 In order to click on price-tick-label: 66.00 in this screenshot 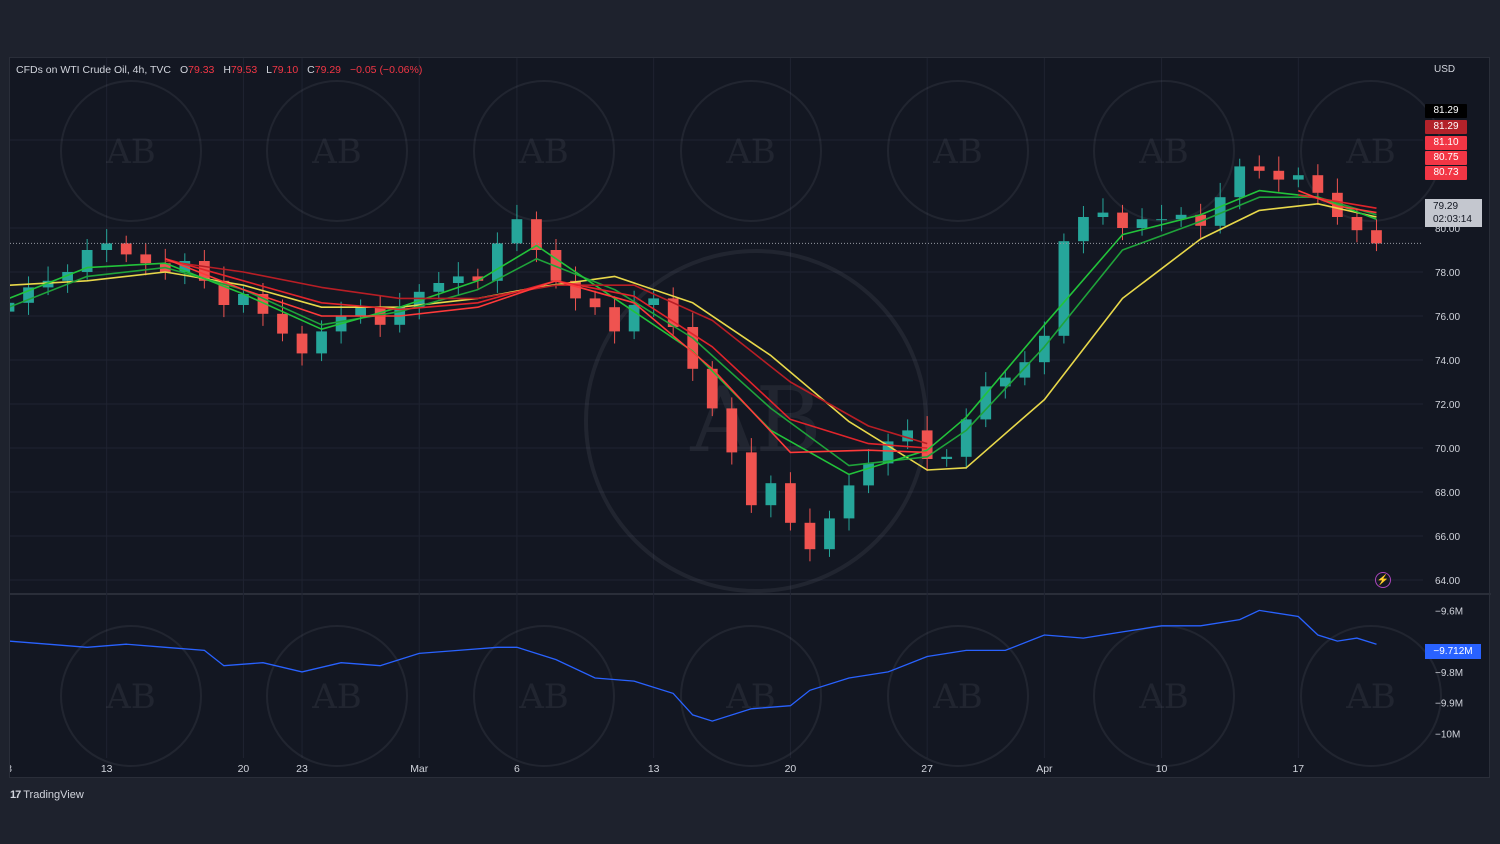, I will do `click(1447, 537)`.